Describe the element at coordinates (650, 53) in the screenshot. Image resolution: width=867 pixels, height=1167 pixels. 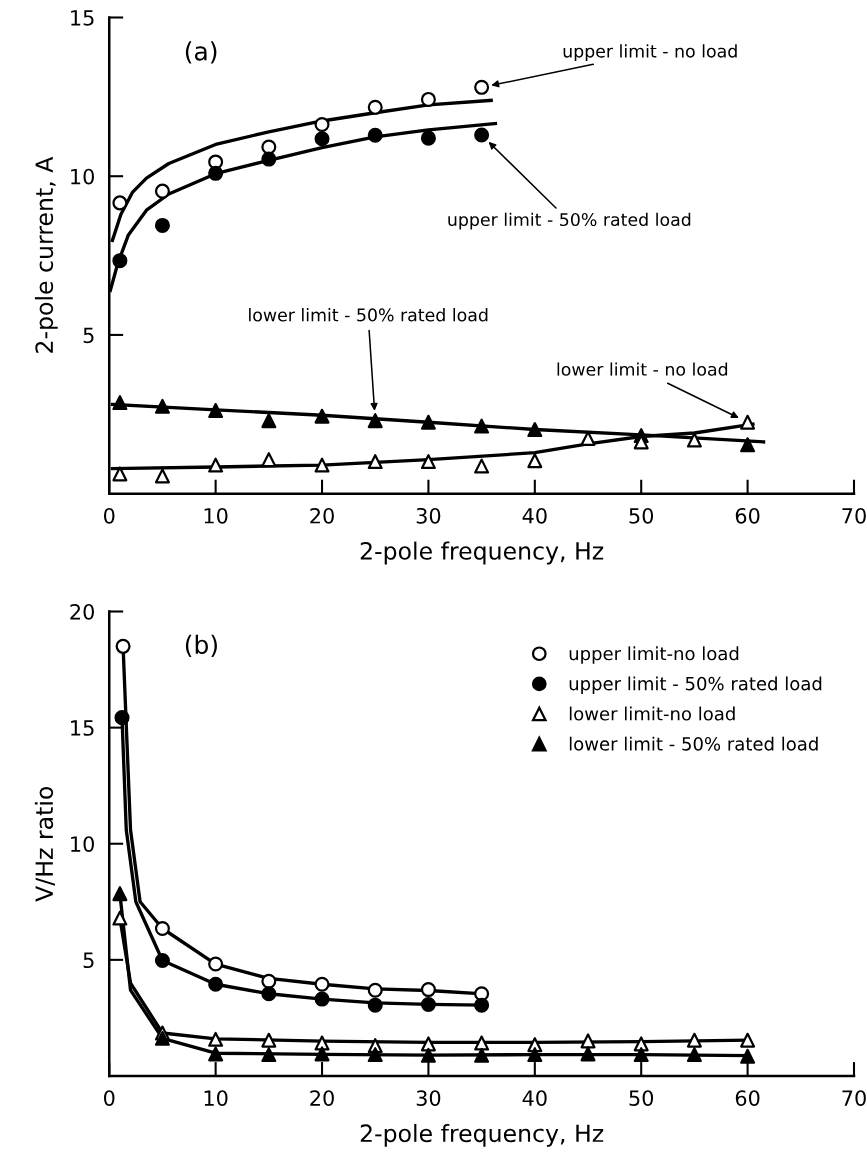
I see `text: upper limit - no load` at that location.